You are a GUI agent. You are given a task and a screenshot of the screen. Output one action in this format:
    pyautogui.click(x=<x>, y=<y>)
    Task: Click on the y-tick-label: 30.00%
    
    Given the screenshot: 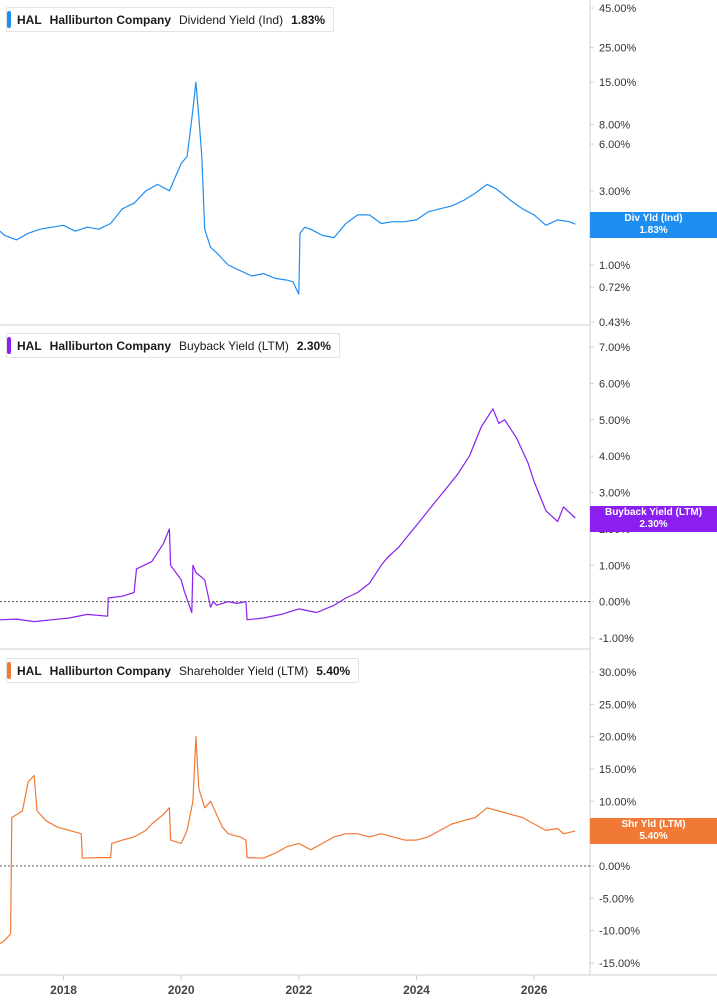 What is the action you would take?
    pyautogui.click(x=618, y=673)
    